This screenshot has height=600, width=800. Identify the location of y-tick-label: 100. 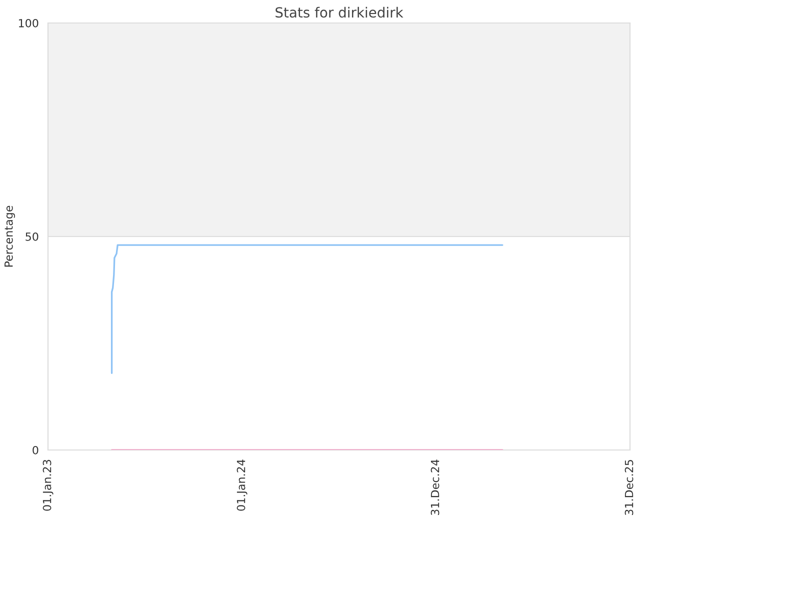
(28, 23).